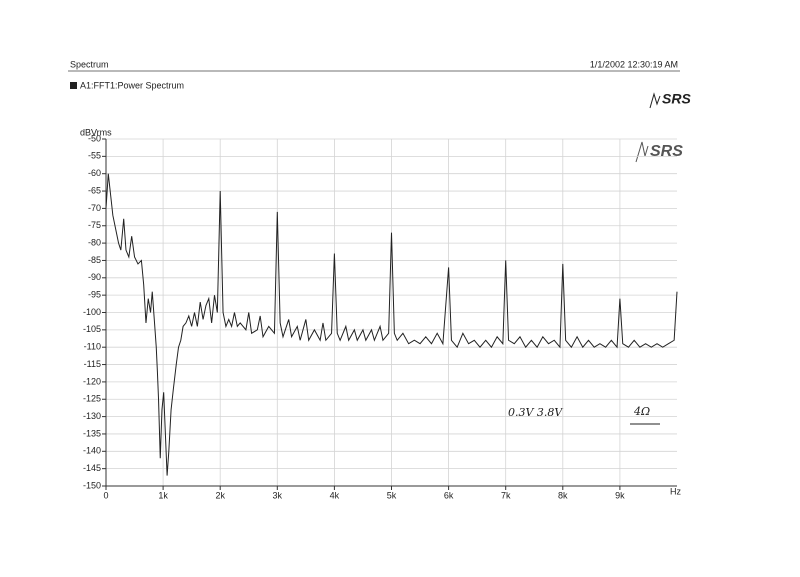  Describe the element at coordinates (94, 225) in the screenshot. I see `y-tick-label: -75` at that location.